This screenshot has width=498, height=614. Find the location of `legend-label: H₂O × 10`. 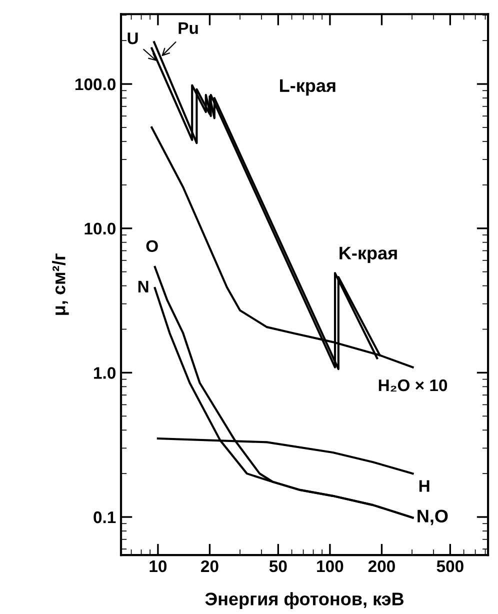

legend-label: H₂O × 10 is located at coordinates (413, 385).